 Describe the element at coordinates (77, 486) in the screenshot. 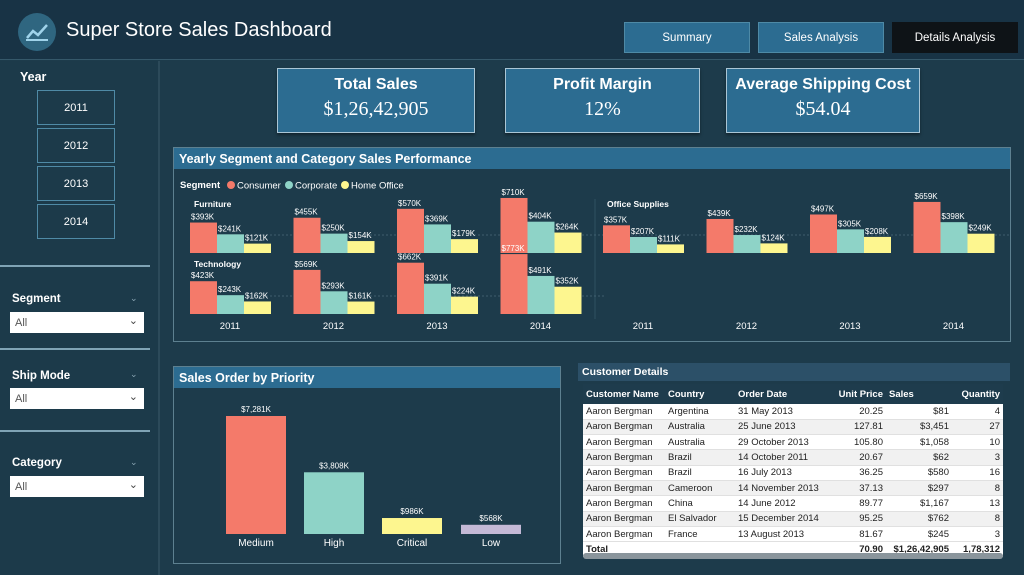

I see `category-dropdown: All ⌄` at that location.